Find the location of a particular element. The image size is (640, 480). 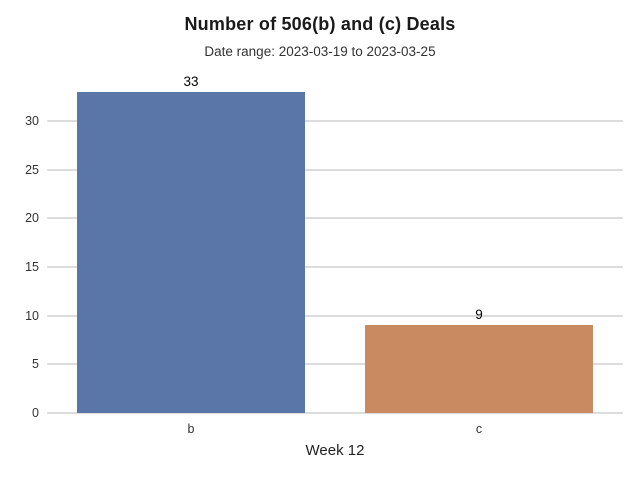

bar-value-label-c: 9 is located at coordinates (479, 315).